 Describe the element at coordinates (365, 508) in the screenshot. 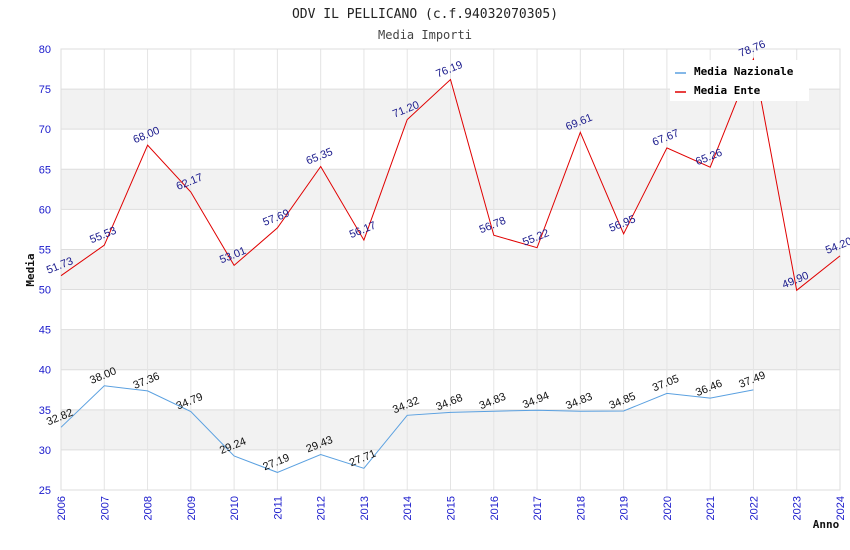

I see `x-tick-label: 2013` at that location.